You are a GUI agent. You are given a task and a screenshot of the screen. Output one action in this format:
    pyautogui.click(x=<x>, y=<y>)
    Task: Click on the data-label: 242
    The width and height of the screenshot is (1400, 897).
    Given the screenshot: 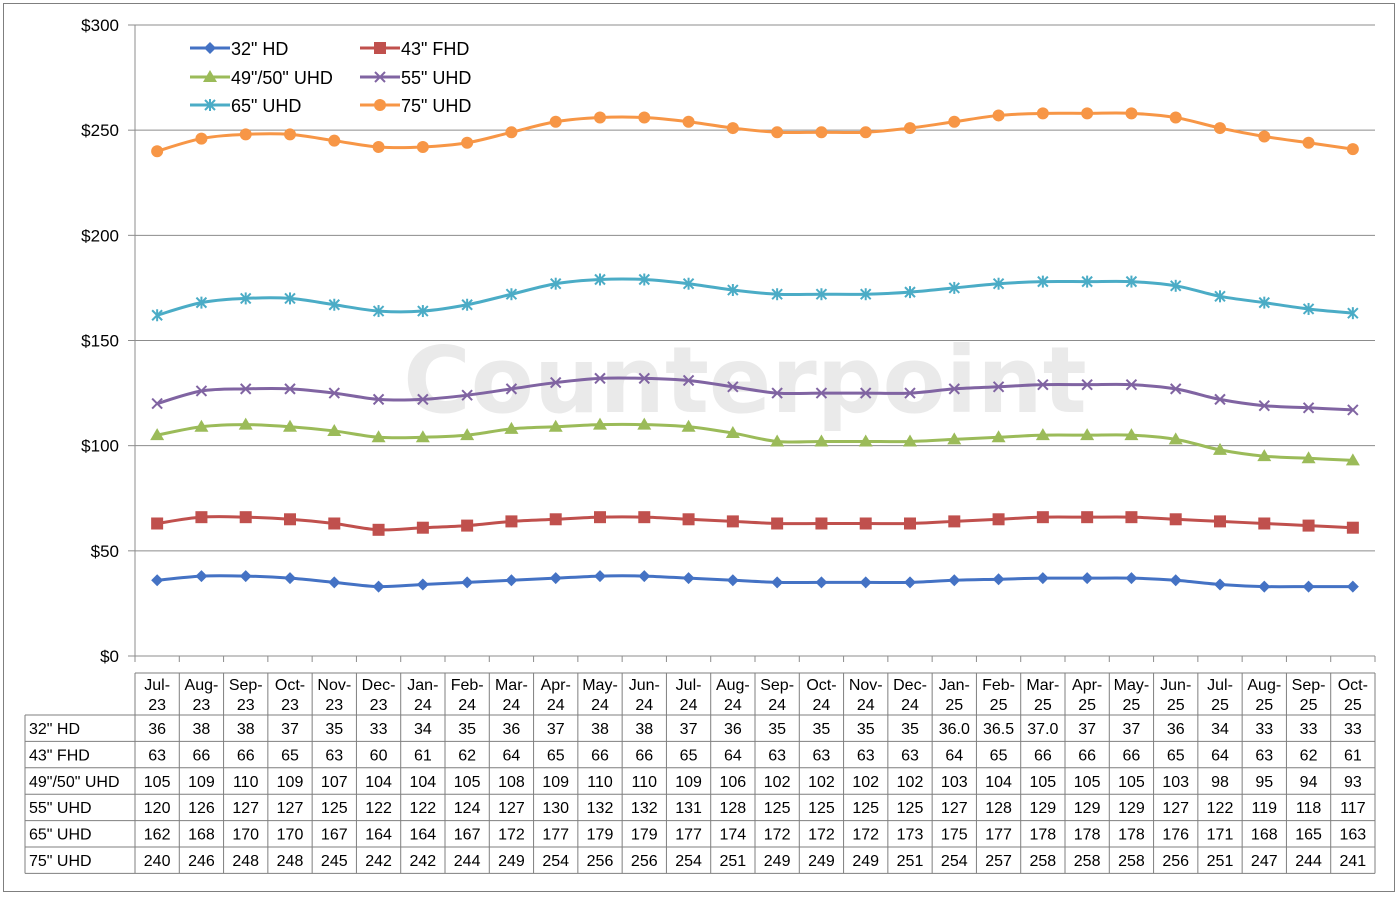 What is the action you would take?
    pyautogui.click(x=378, y=861)
    